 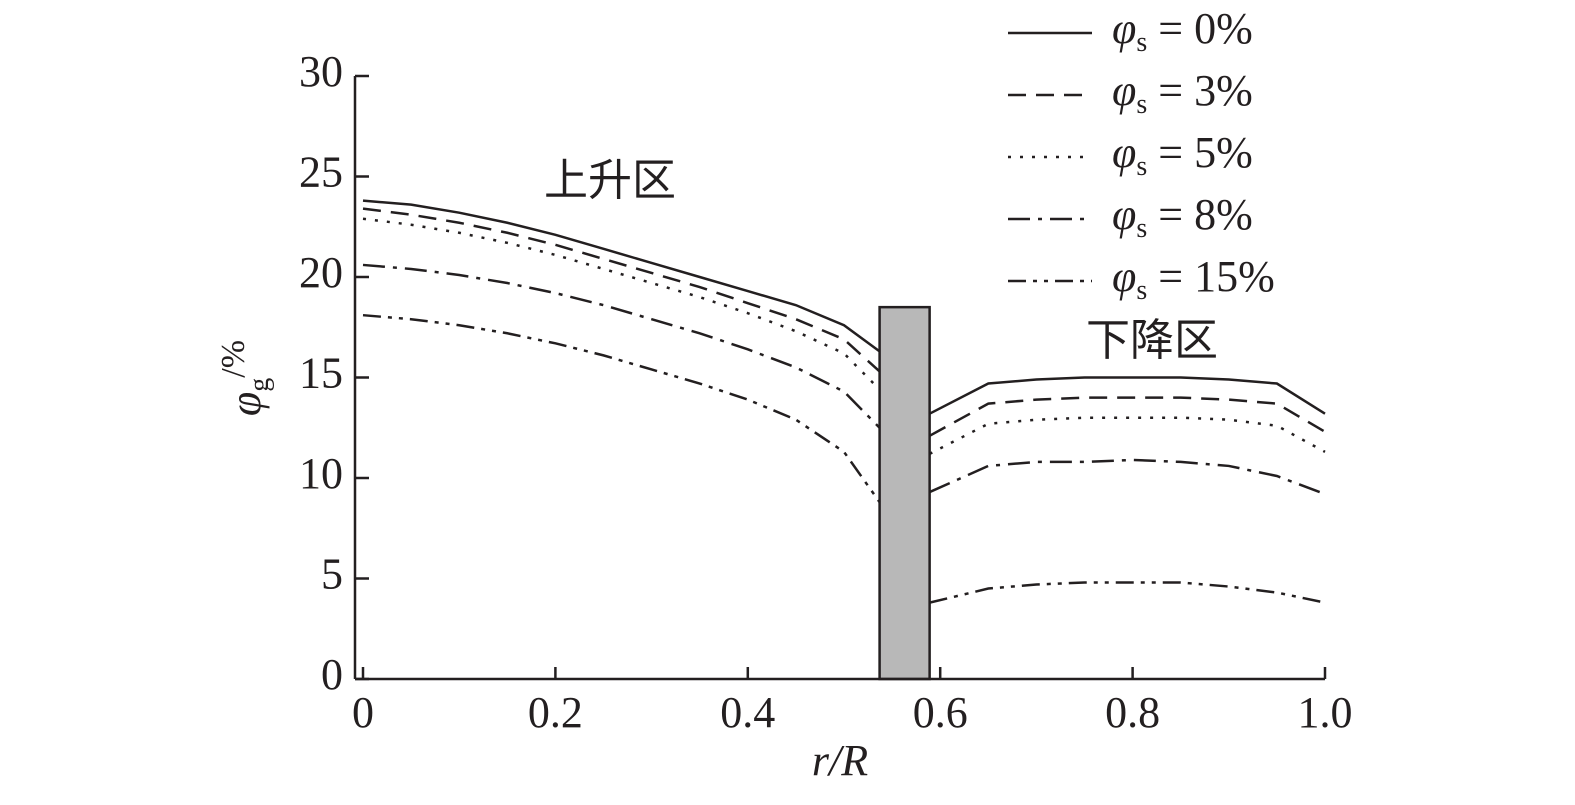 I want to click on x-axis-label: r/R, so click(x=840, y=760).